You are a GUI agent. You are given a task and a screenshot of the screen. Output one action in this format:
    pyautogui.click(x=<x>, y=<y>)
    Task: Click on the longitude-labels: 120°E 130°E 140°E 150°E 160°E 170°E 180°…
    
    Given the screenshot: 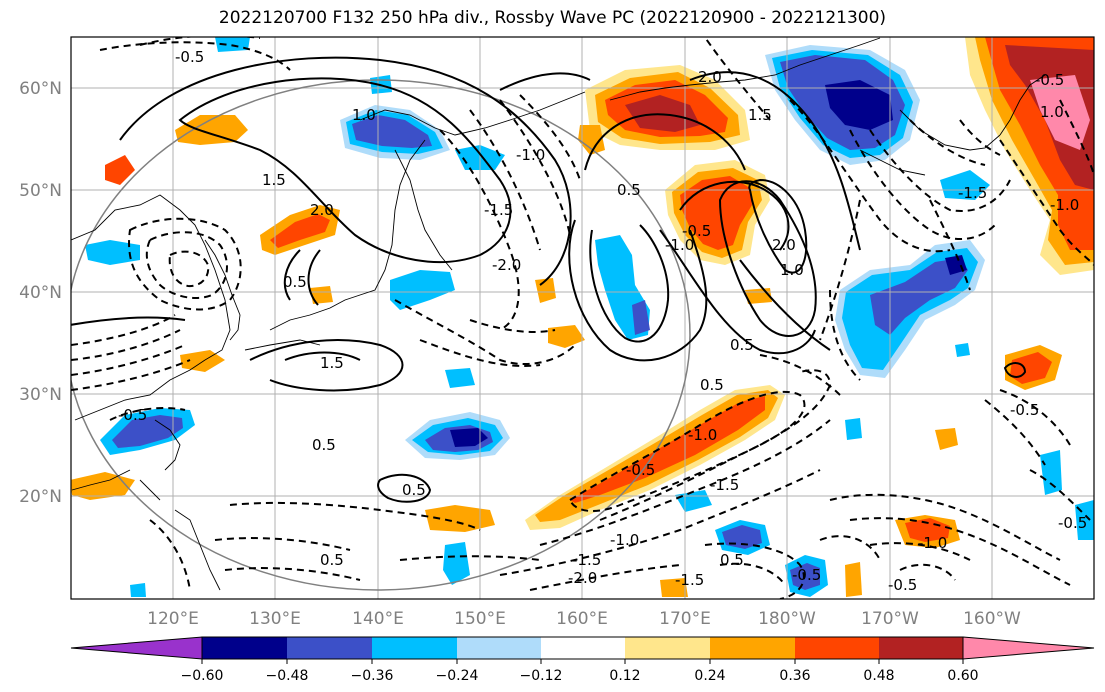 What is the action you would take?
    pyautogui.click(x=584, y=619)
    